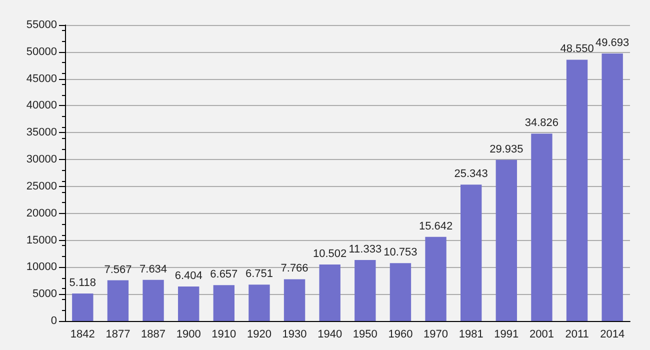 The height and width of the screenshot is (350, 650). Describe the element at coordinates (506, 334) in the screenshot. I see `x-tick-label: 1991` at that location.